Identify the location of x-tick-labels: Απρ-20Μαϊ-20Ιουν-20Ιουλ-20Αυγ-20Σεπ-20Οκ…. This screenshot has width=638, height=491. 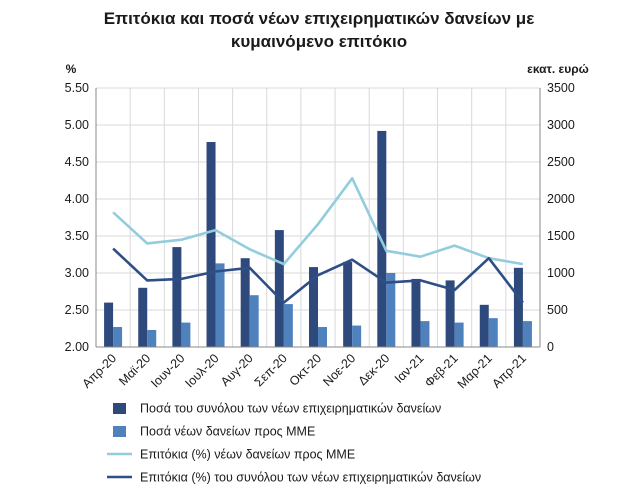
(305, 371).